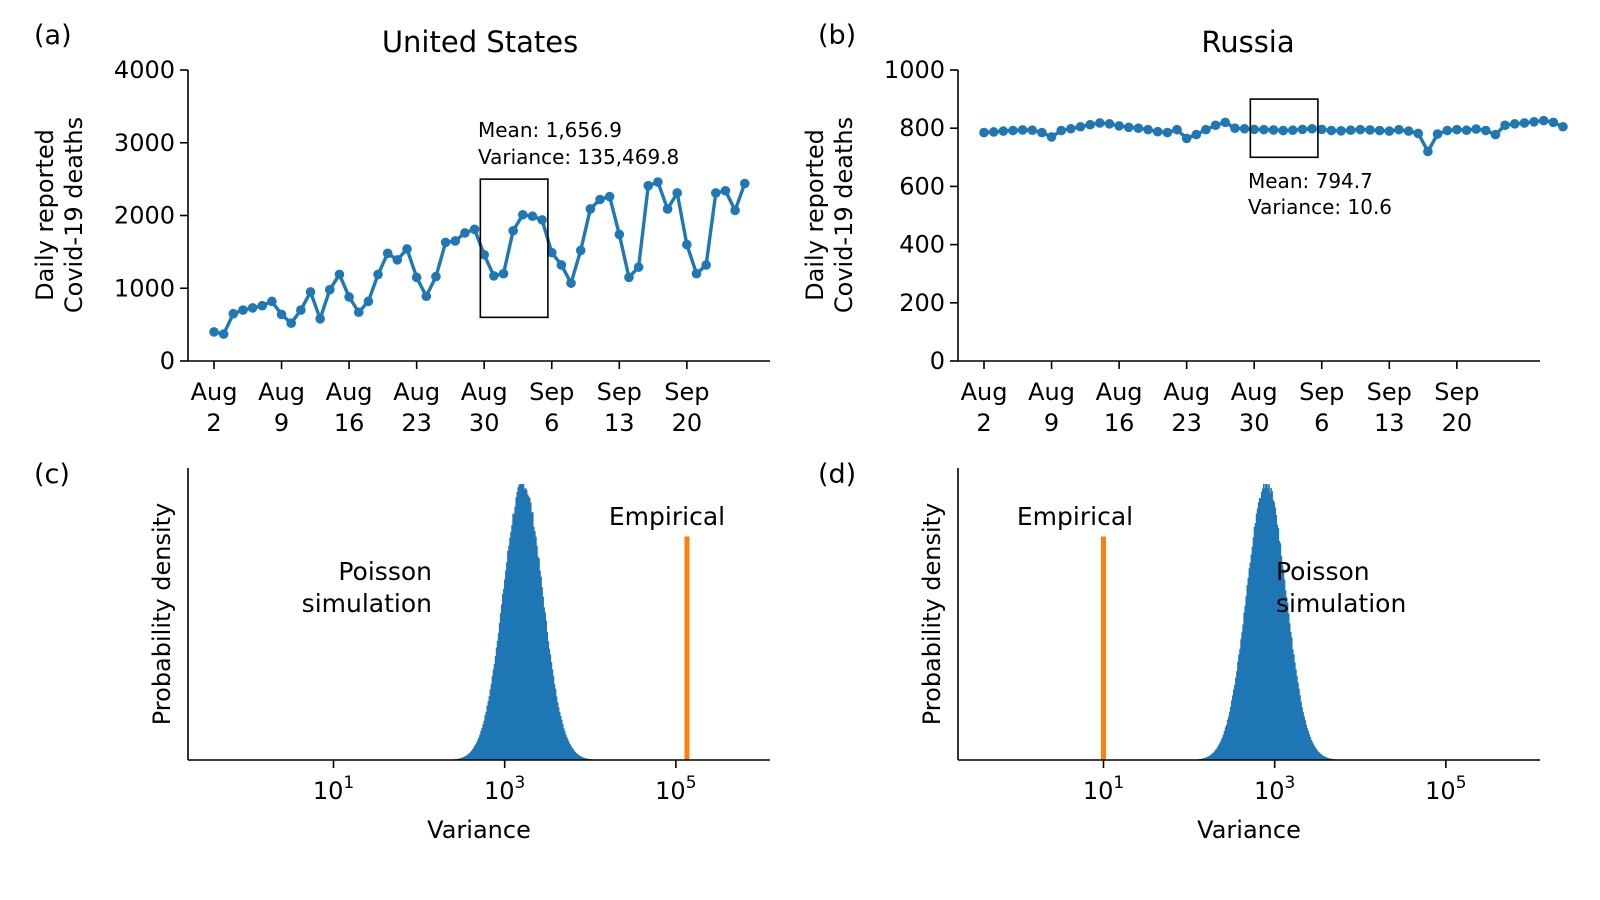  I want to click on histogram-poisson-simulation-d, so click(1266, 622).